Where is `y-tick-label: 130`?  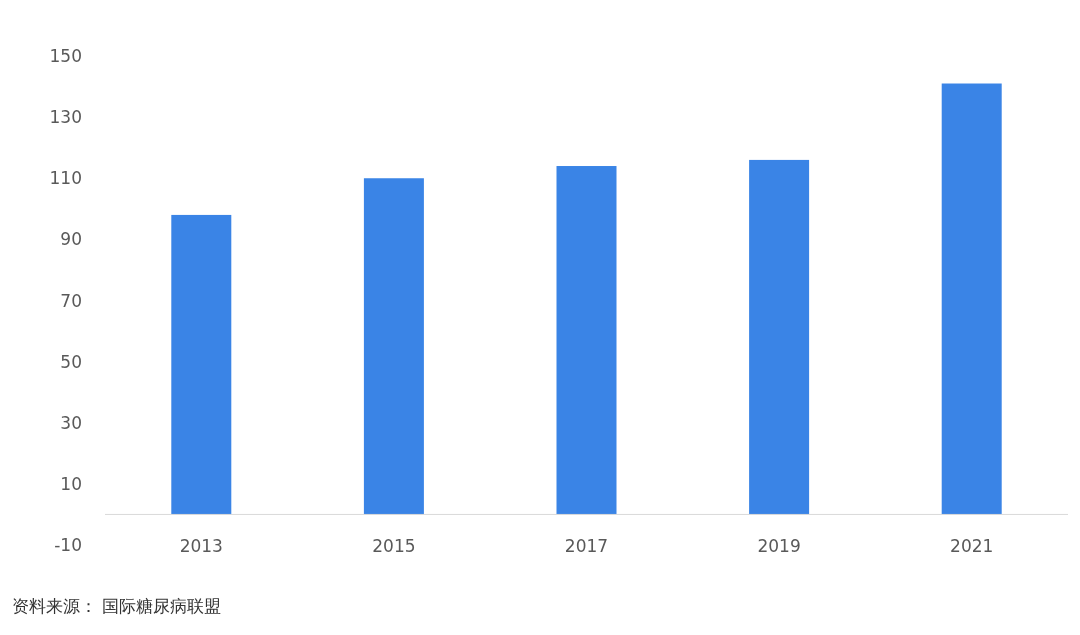 y-tick-label: 130 is located at coordinates (65, 117).